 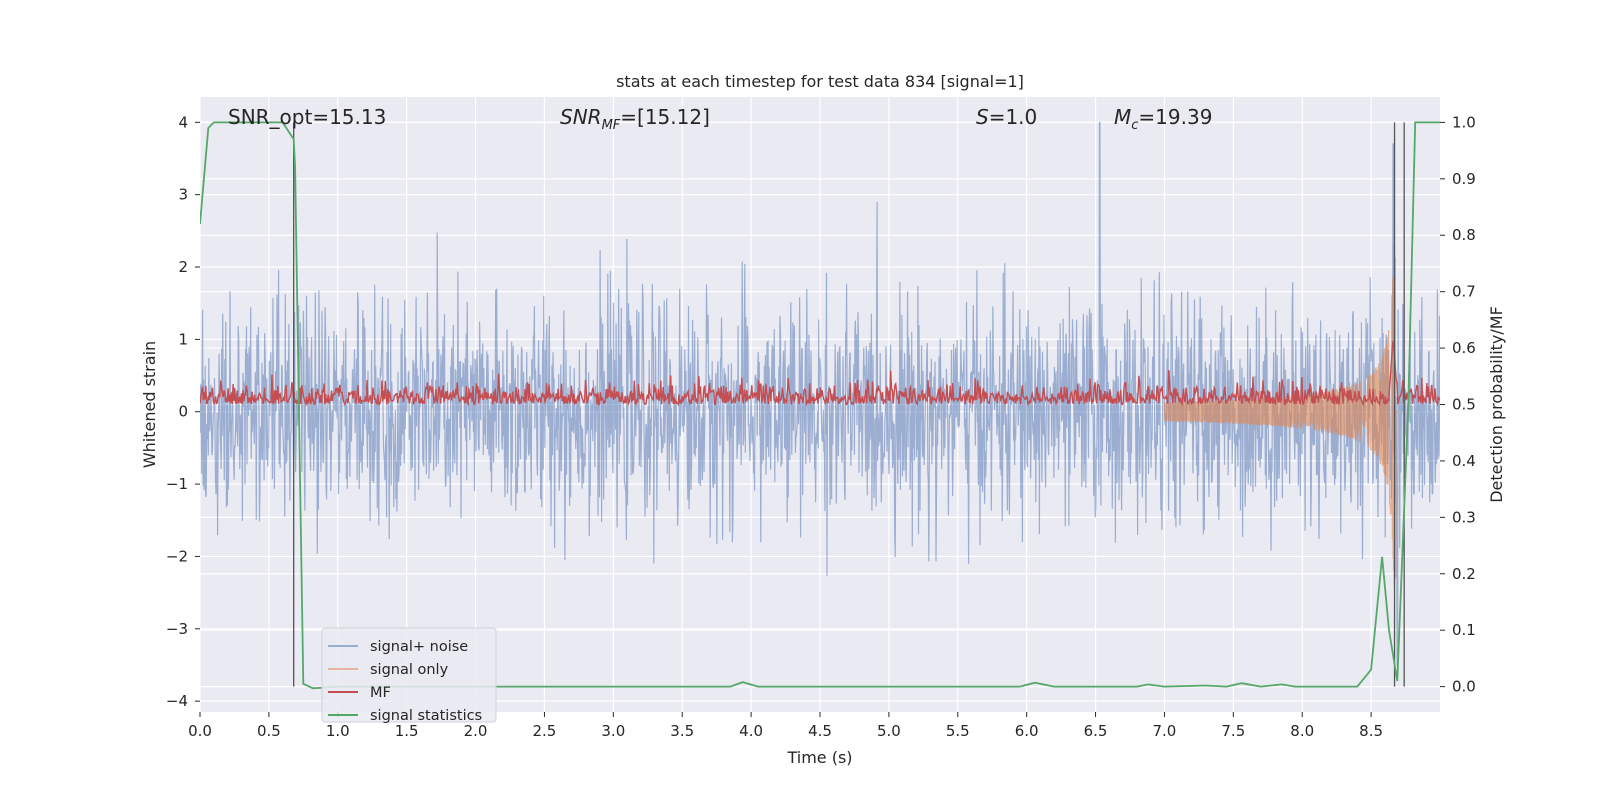 I want to click on y-right-tick-label: 1.0, so click(x=1464, y=122).